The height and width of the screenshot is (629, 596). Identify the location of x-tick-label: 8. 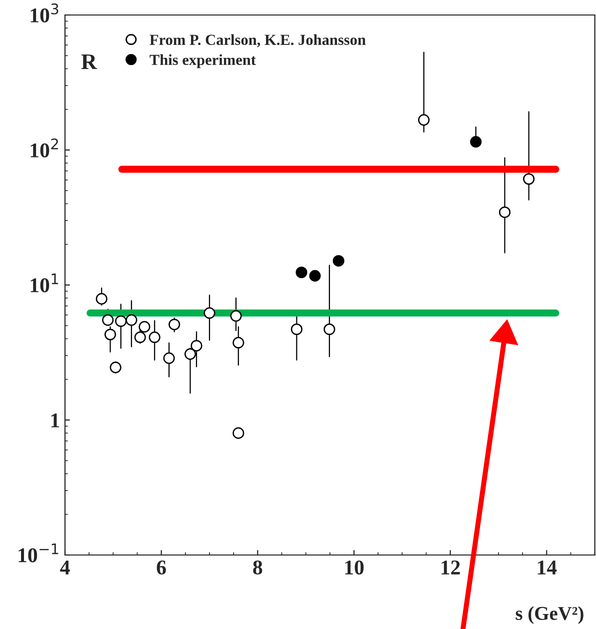
(257, 567).